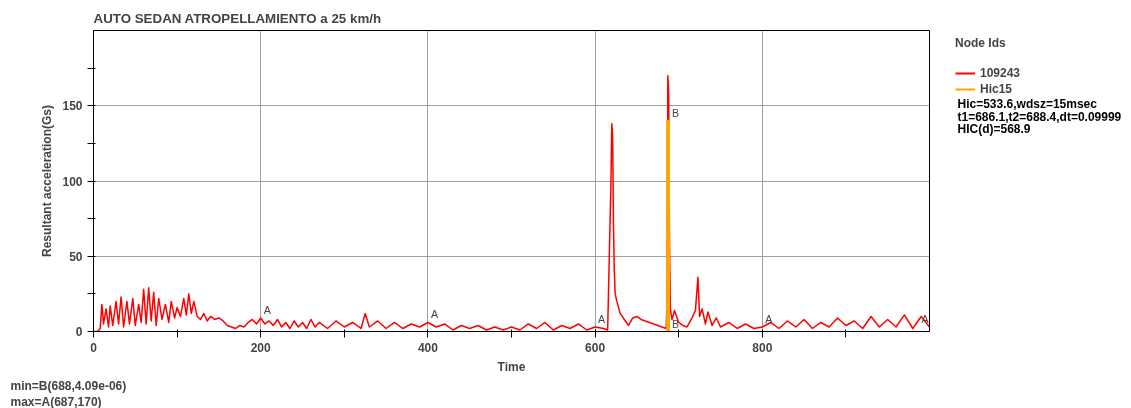 The image size is (1131, 408). Describe the element at coordinates (94, 347) in the screenshot. I see `x-tick-label: 0` at that location.